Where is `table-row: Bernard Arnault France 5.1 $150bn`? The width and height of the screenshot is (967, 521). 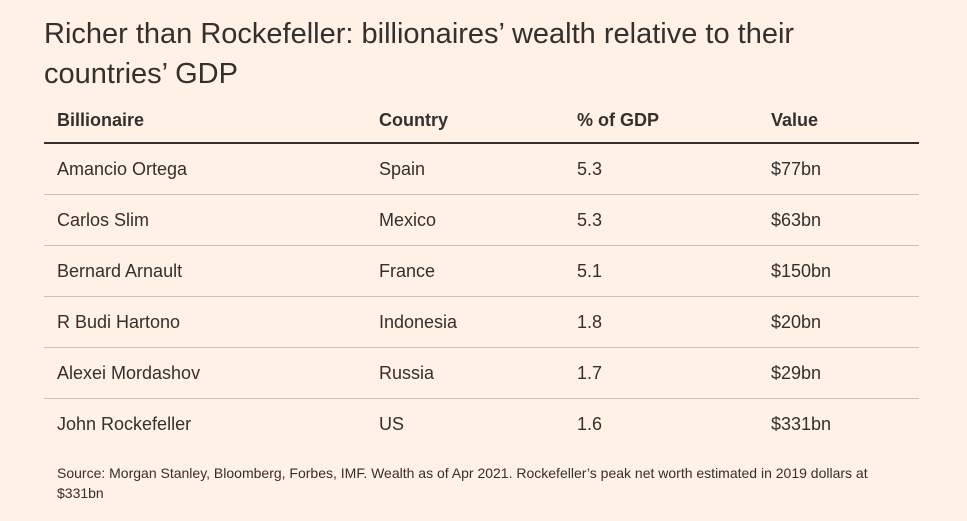
table-row: Bernard Arnault France 5.1 $150bn is located at coordinates (481, 271).